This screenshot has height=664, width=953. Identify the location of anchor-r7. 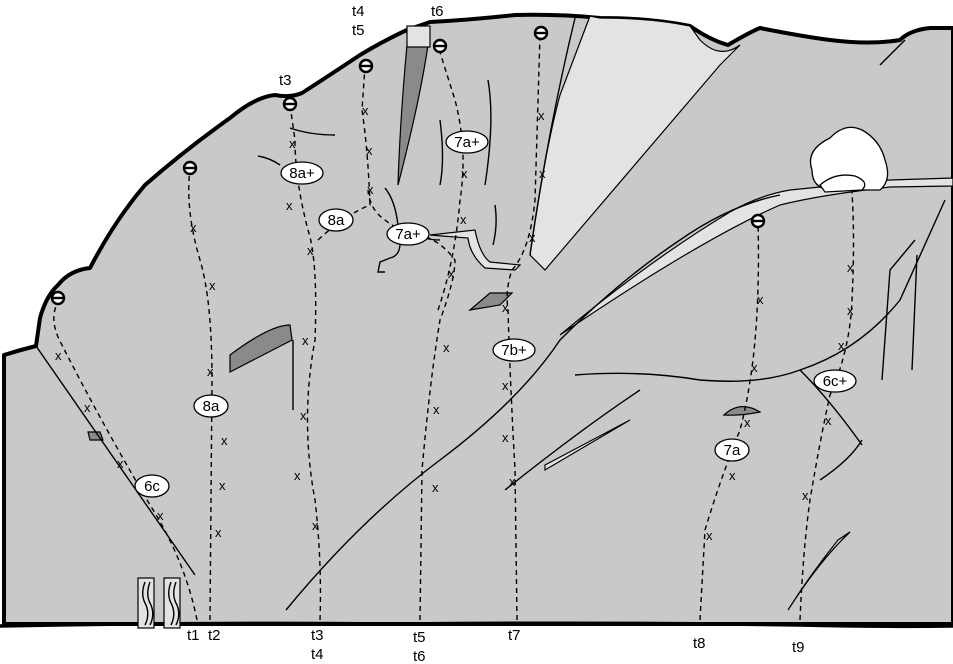
(541, 33).